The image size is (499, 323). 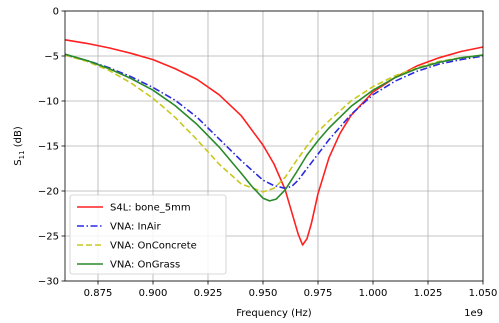 What do you see at coordinates (483, 293) in the screenshot?
I see `x-tick-label: 1.050` at bounding box center [483, 293].